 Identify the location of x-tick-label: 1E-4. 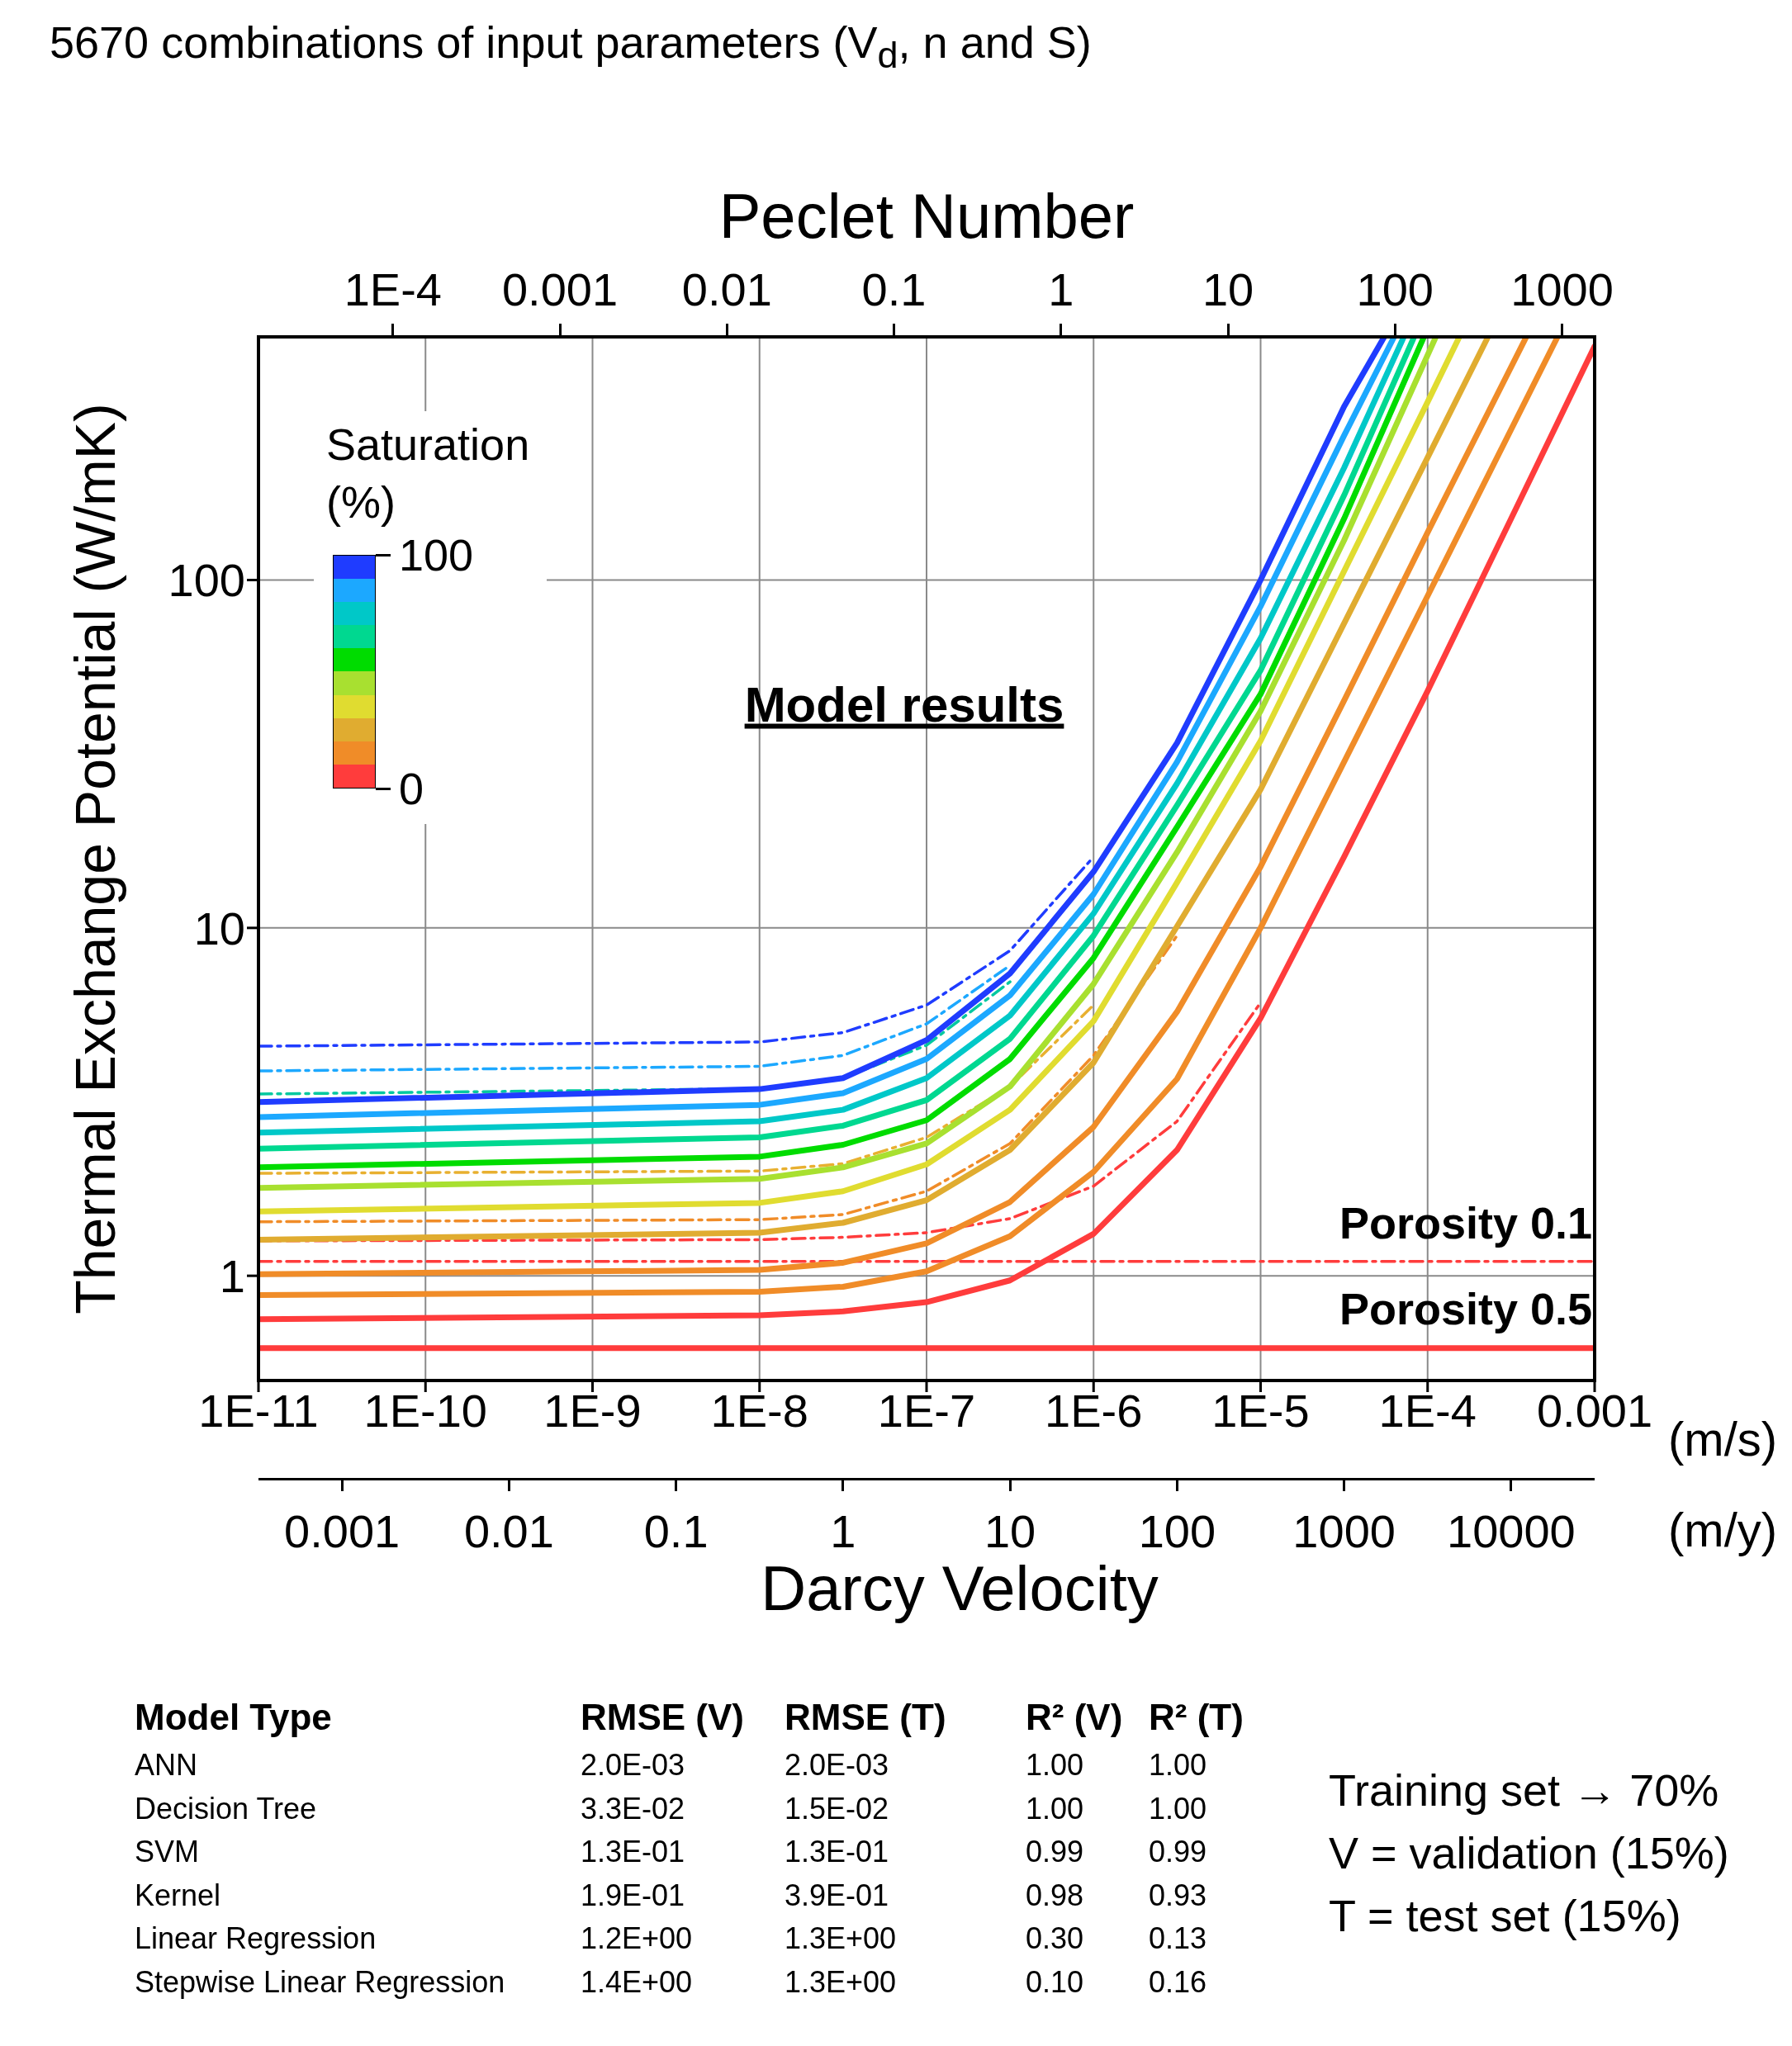
(1427, 1410).